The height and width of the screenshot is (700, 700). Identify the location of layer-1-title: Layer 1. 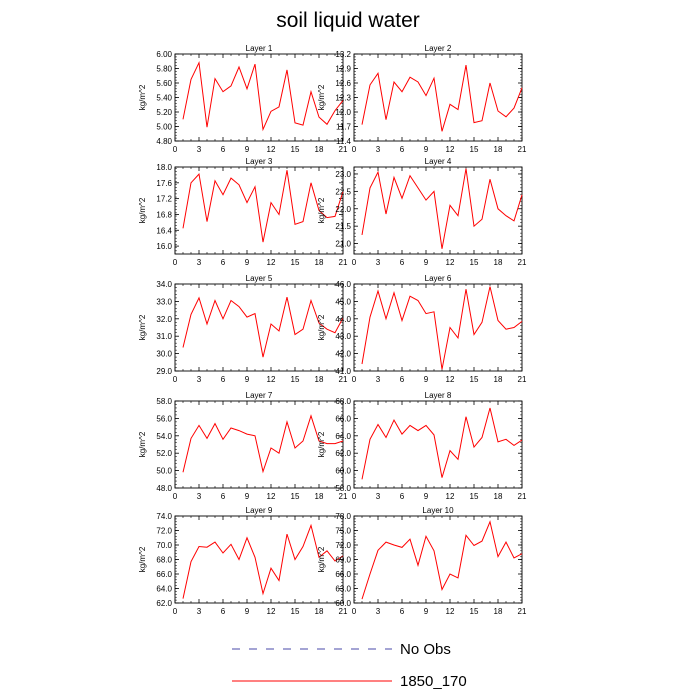
(259, 48).